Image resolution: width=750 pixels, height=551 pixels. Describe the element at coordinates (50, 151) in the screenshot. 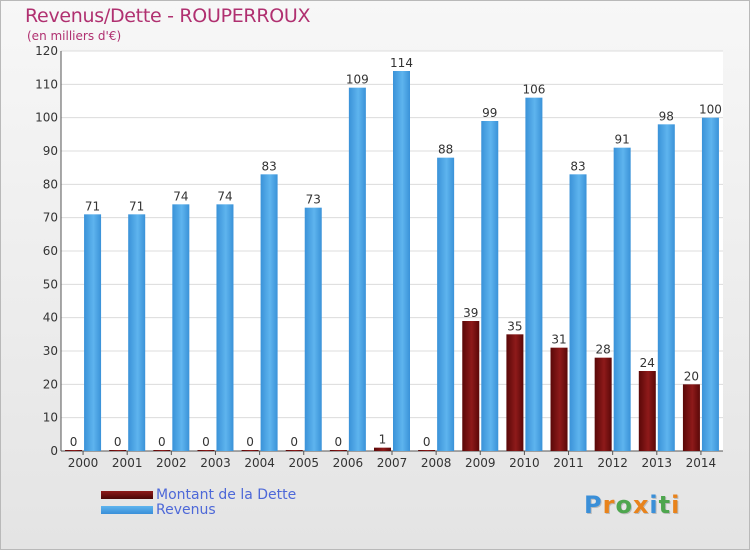

I see `y-tick-label: 90` at that location.